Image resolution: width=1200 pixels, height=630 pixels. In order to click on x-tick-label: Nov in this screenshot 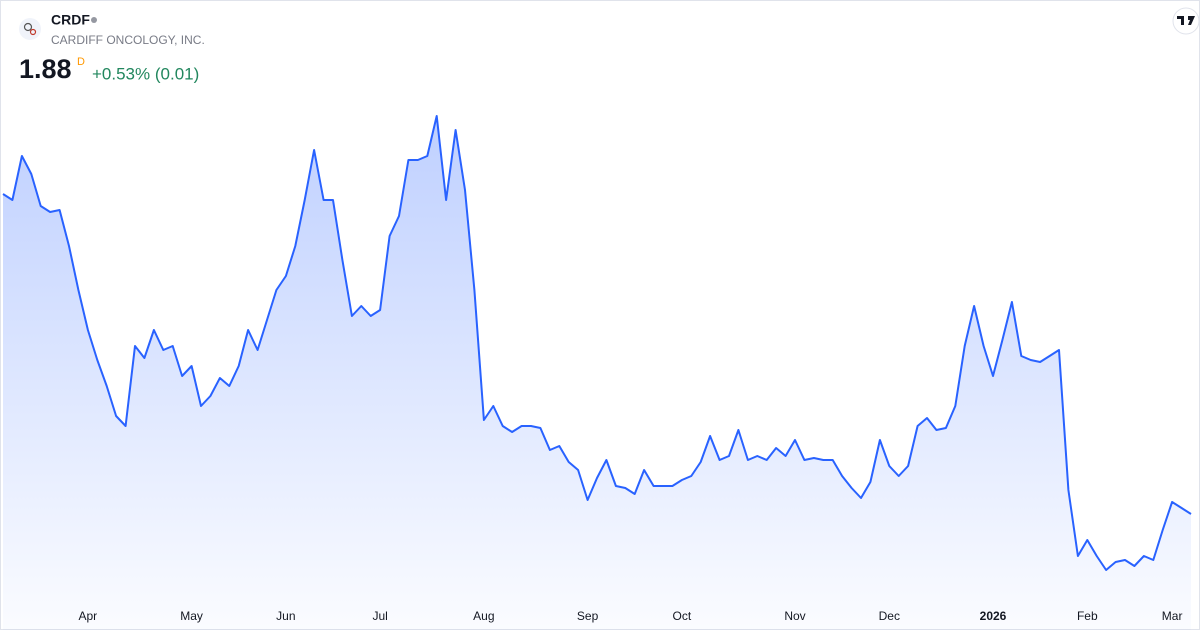, I will do `click(794, 616)`.